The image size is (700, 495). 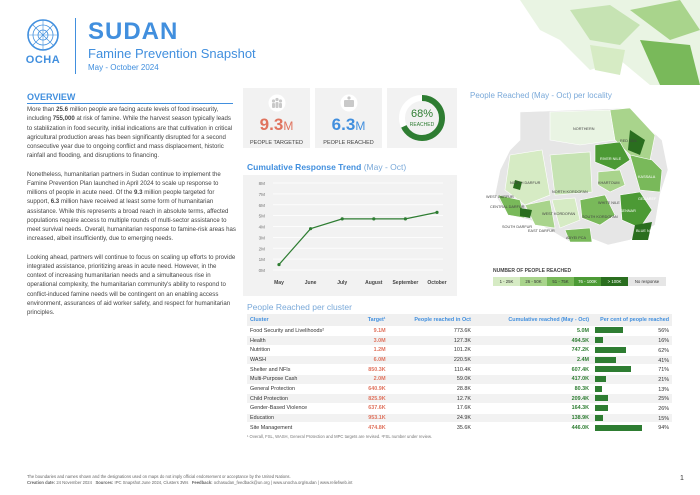 What do you see at coordinates (431, 369) in the screenshot?
I see `cluster-reached-oct: 110.4K` at bounding box center [431, 369].